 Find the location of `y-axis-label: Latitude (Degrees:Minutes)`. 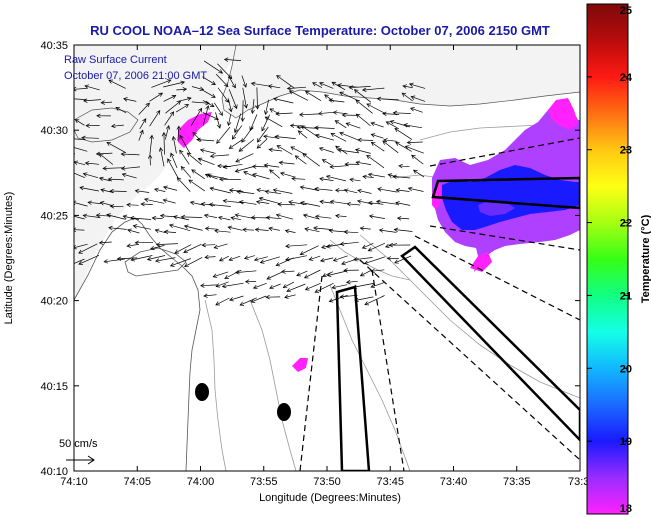

y-axis-label: Latitude (Degrees:Minutes) is located at coordinates (9, 258).